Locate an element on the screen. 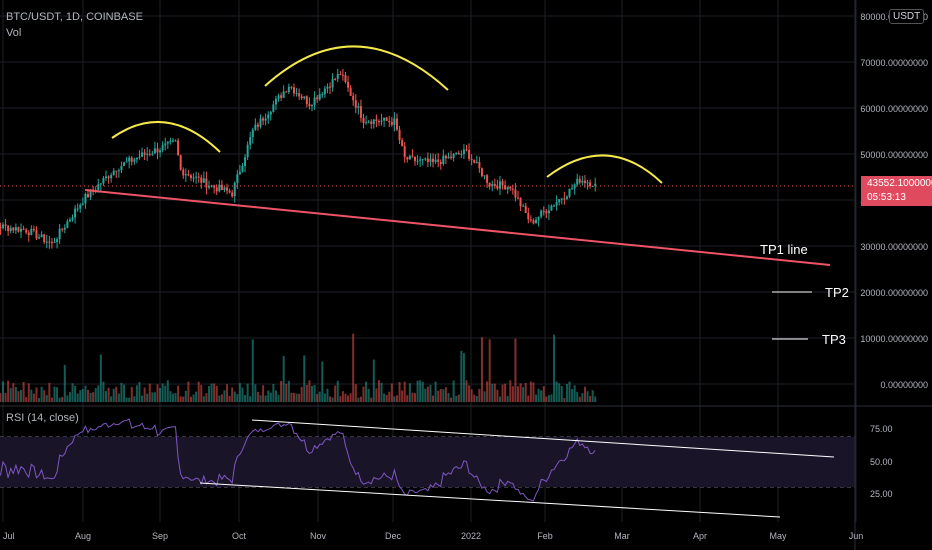  rsi-tick-2: 25.00 is located at coordinates (881, 494).